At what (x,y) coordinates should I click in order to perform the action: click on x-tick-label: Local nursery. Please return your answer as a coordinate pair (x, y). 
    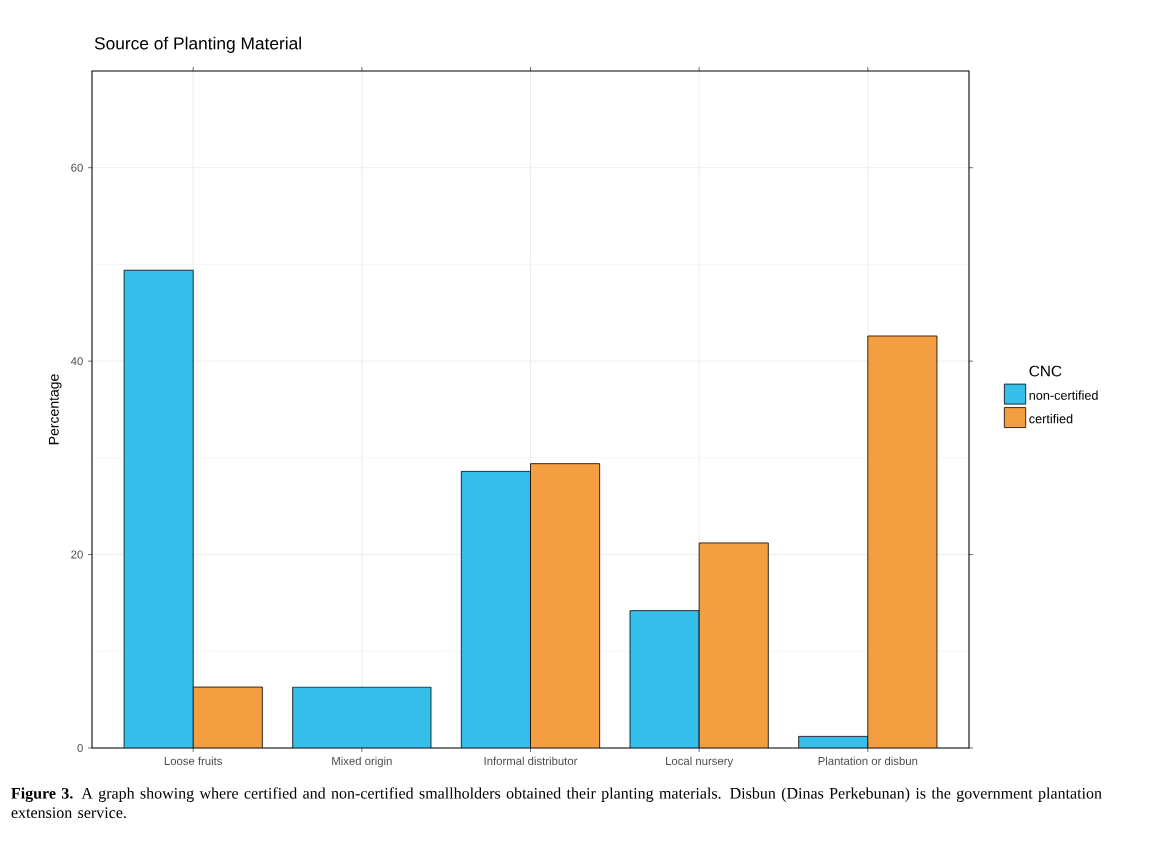
    Looking at the image, I should click on (700, 762).